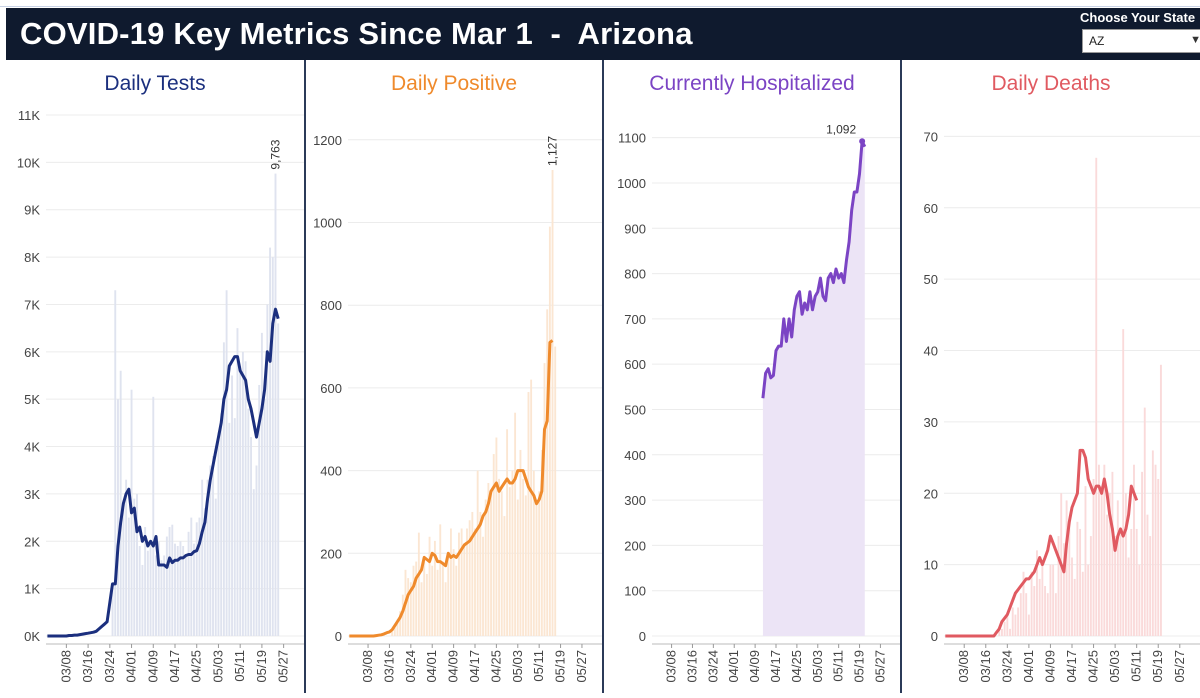 The height and width of the screenshot is (698, 1200). What do you see at coordinates (560, 666) in the screenshot?
I see `x-tick-label: 05/19` at bounding box center [560, 666].